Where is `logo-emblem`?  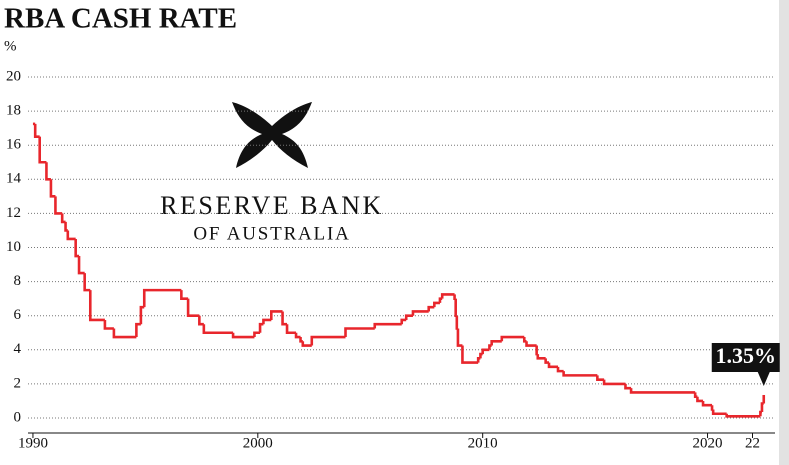 logo-emblem is located at coordinates (272, 135).